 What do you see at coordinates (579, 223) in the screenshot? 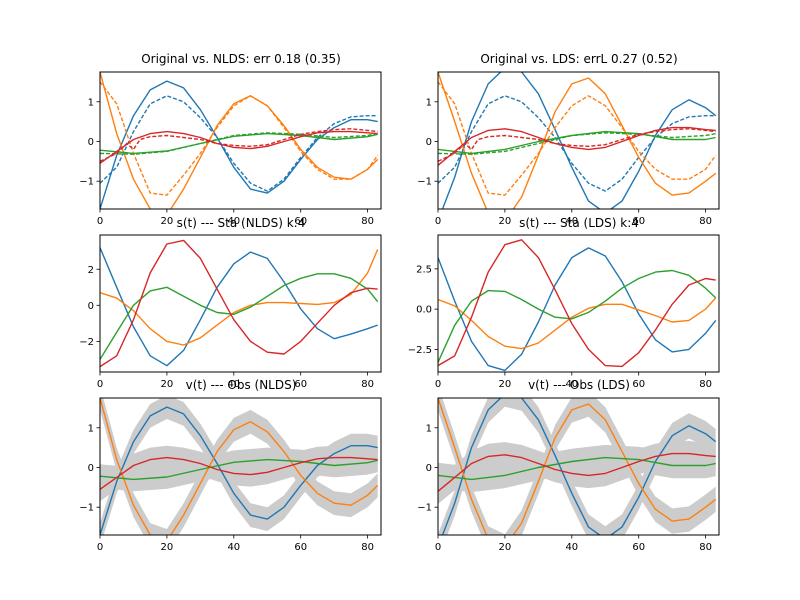
I see `subplot-title-states-lds: s(t) --- Sta (LDS) k:4` at bounding box center [579, 223].